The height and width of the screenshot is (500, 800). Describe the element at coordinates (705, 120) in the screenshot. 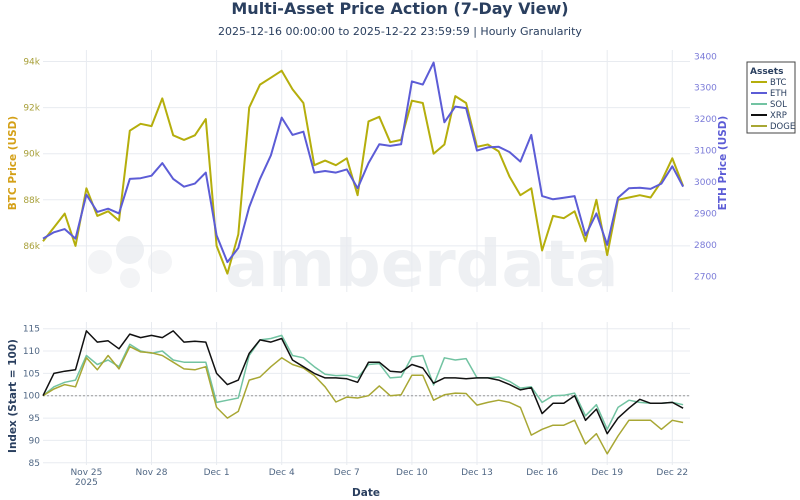

I see `eth-tick-label: 3200` at that location.